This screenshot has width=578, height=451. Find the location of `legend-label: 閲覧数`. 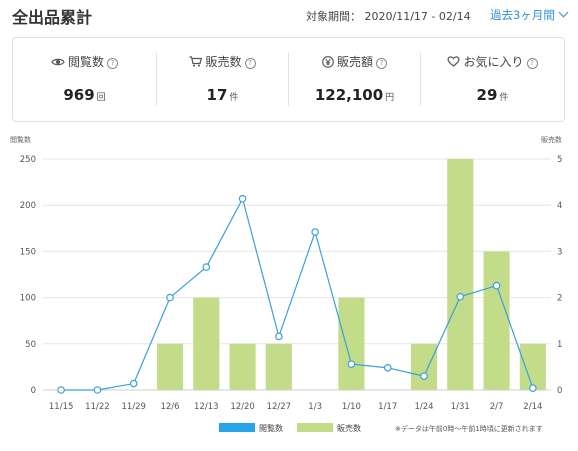

legend-label: 閲覧数 is located at coordinates (271, 428).